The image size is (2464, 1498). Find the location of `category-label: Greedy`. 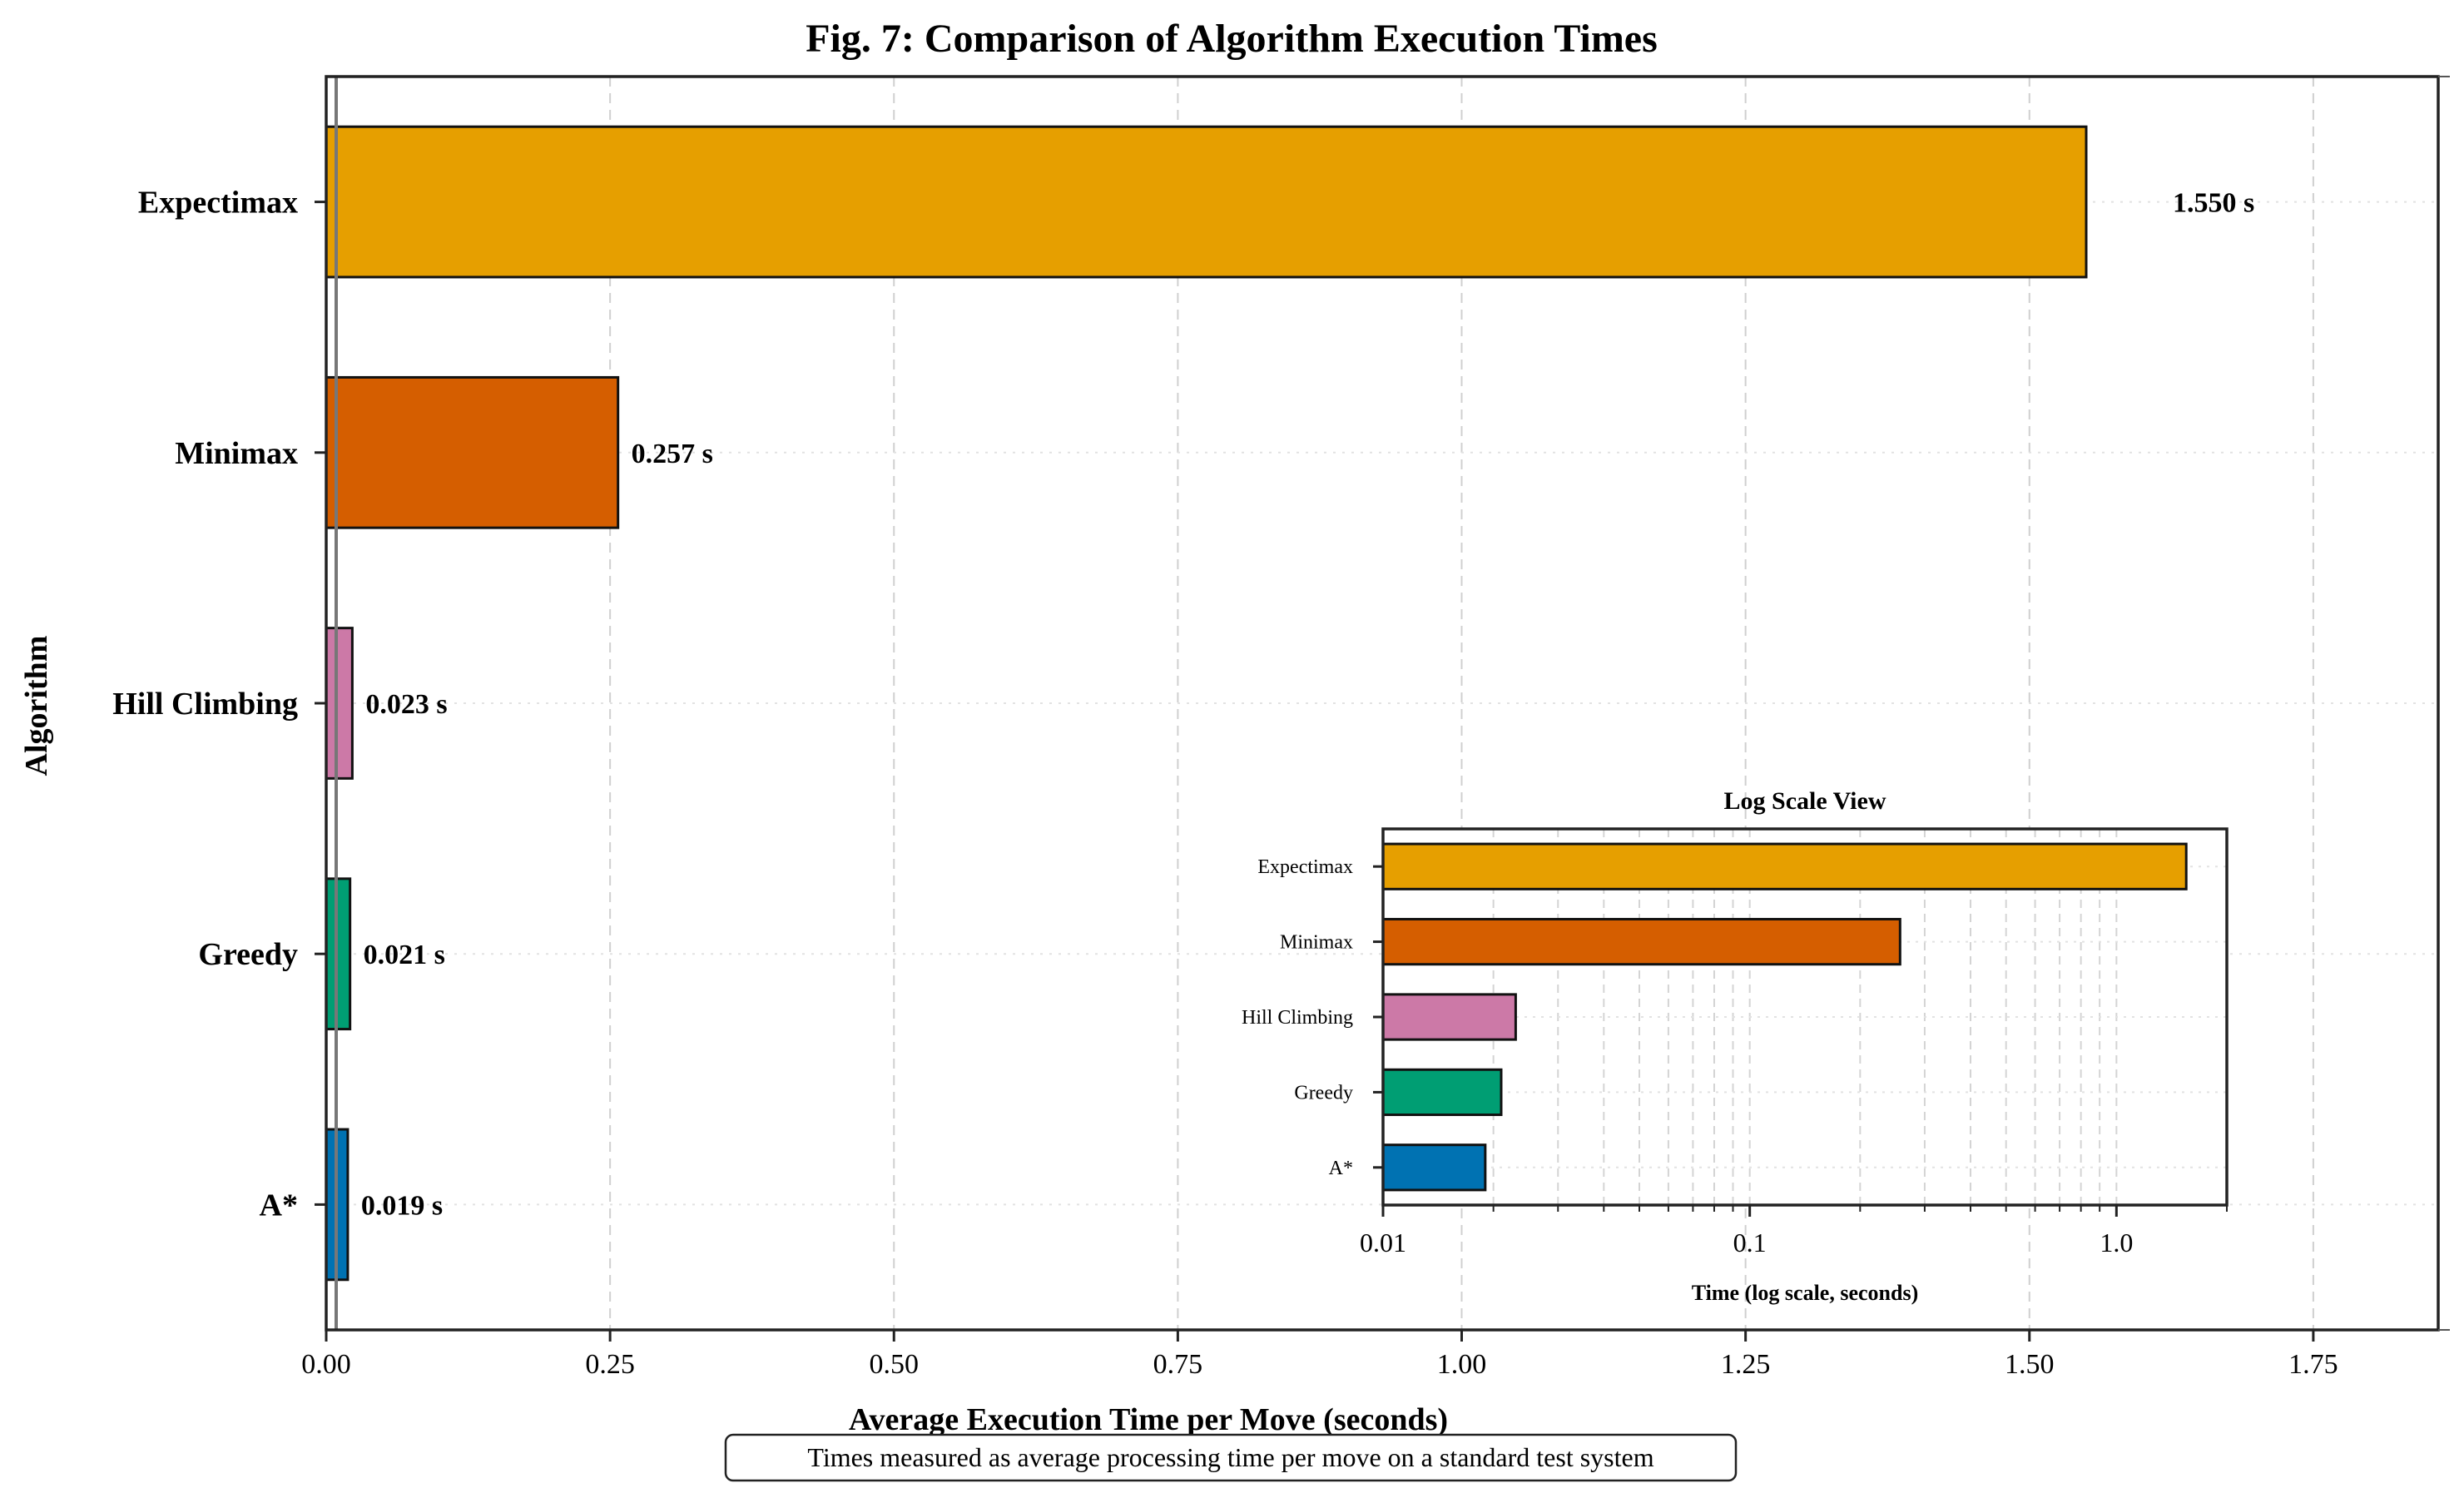

category-label: Greedy is located at coordinates (248, 954).